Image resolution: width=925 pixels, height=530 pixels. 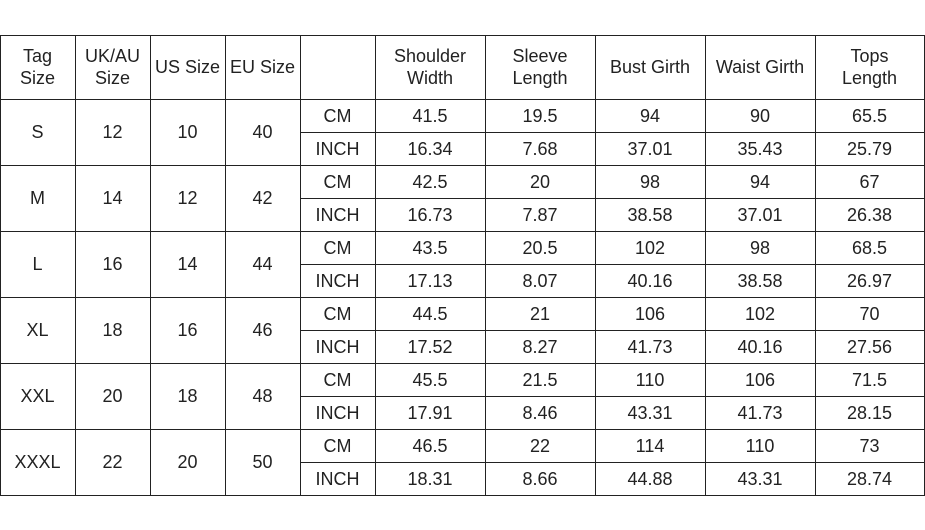 I want to click on measure-cell-text: 46.5, so click(x=430, y=445).